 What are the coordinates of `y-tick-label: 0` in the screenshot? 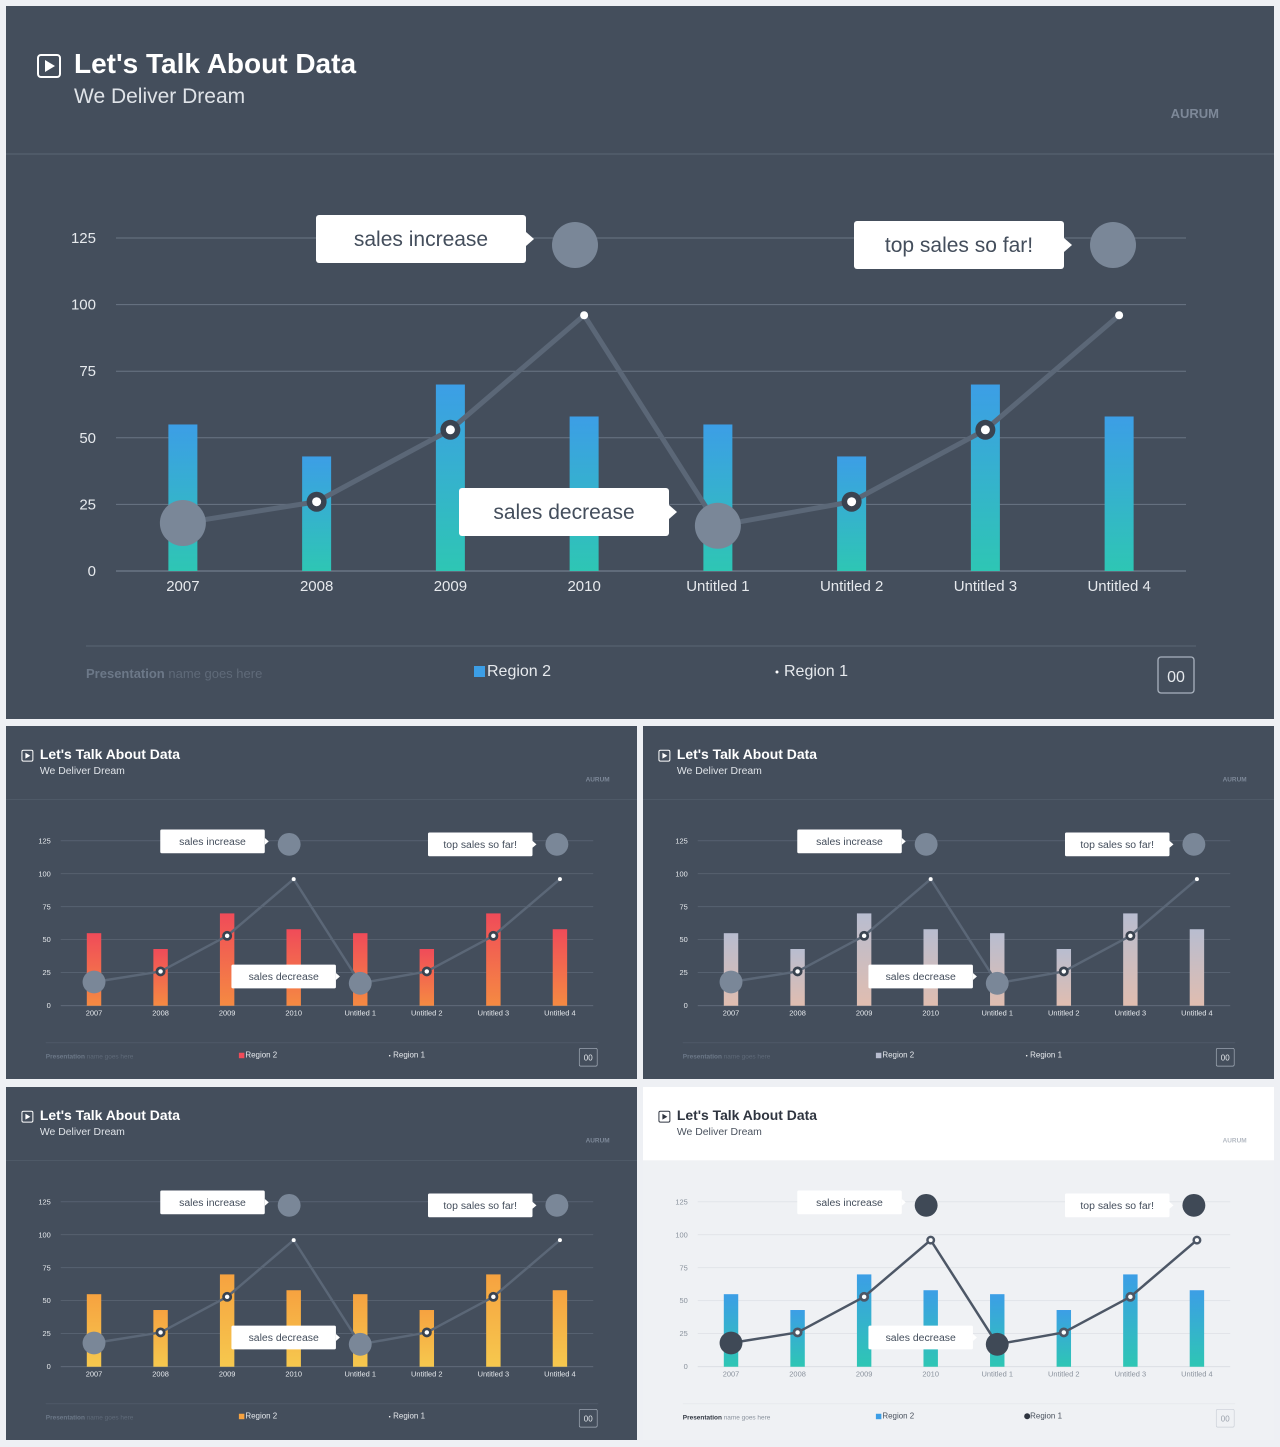 It's located at (49, 1366).